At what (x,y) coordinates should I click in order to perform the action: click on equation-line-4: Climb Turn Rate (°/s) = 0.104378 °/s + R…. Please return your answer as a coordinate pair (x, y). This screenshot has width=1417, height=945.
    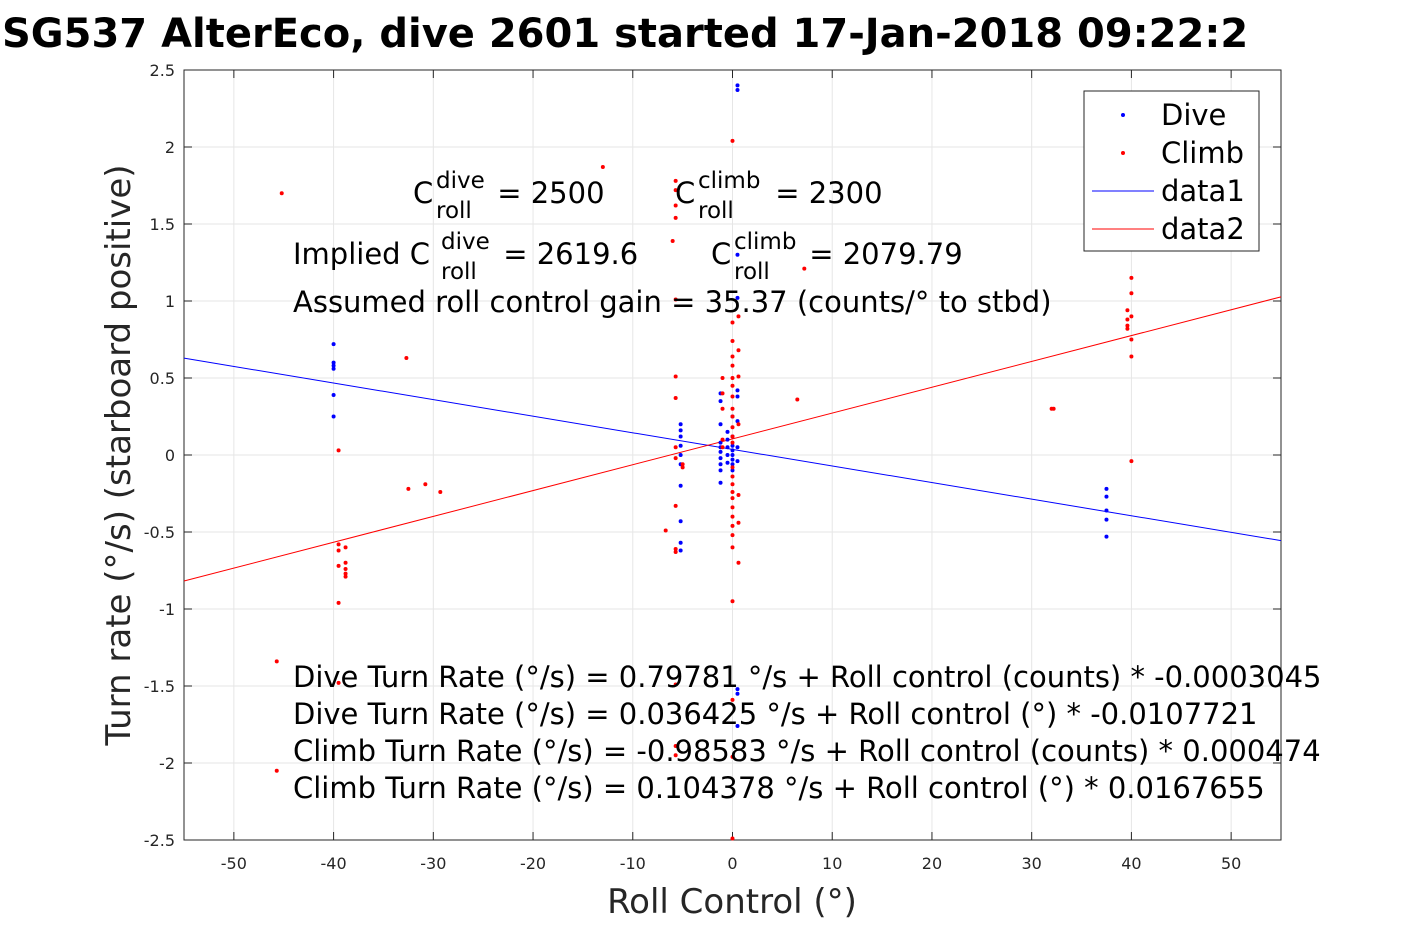
    Looking at the image, I should click on (779, 788).